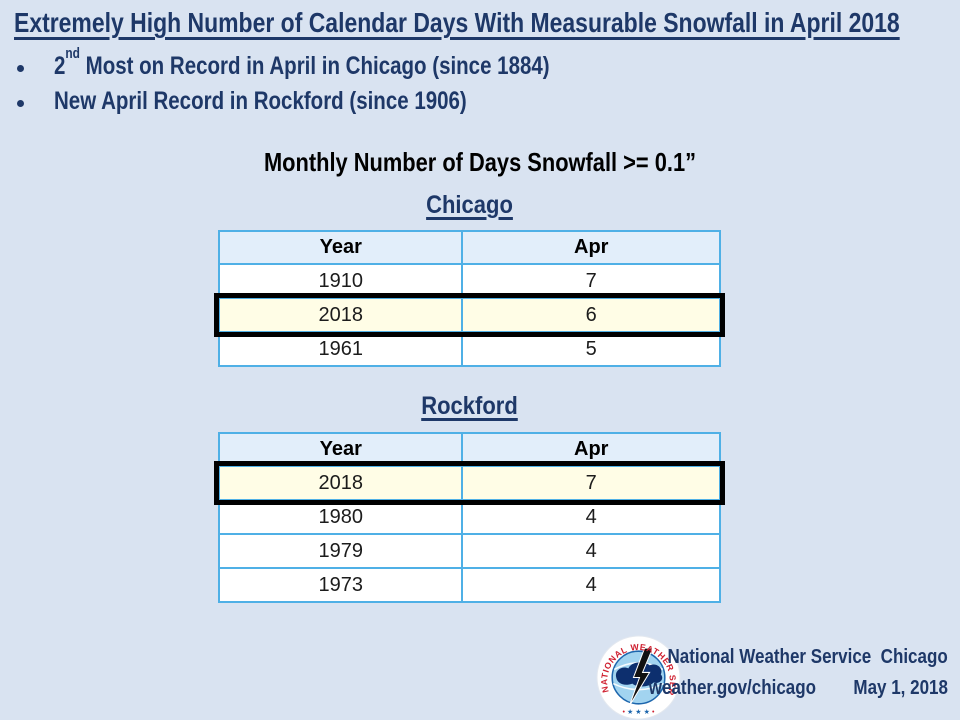  I want to click on table-row: 1961 5, so click(469, 349).